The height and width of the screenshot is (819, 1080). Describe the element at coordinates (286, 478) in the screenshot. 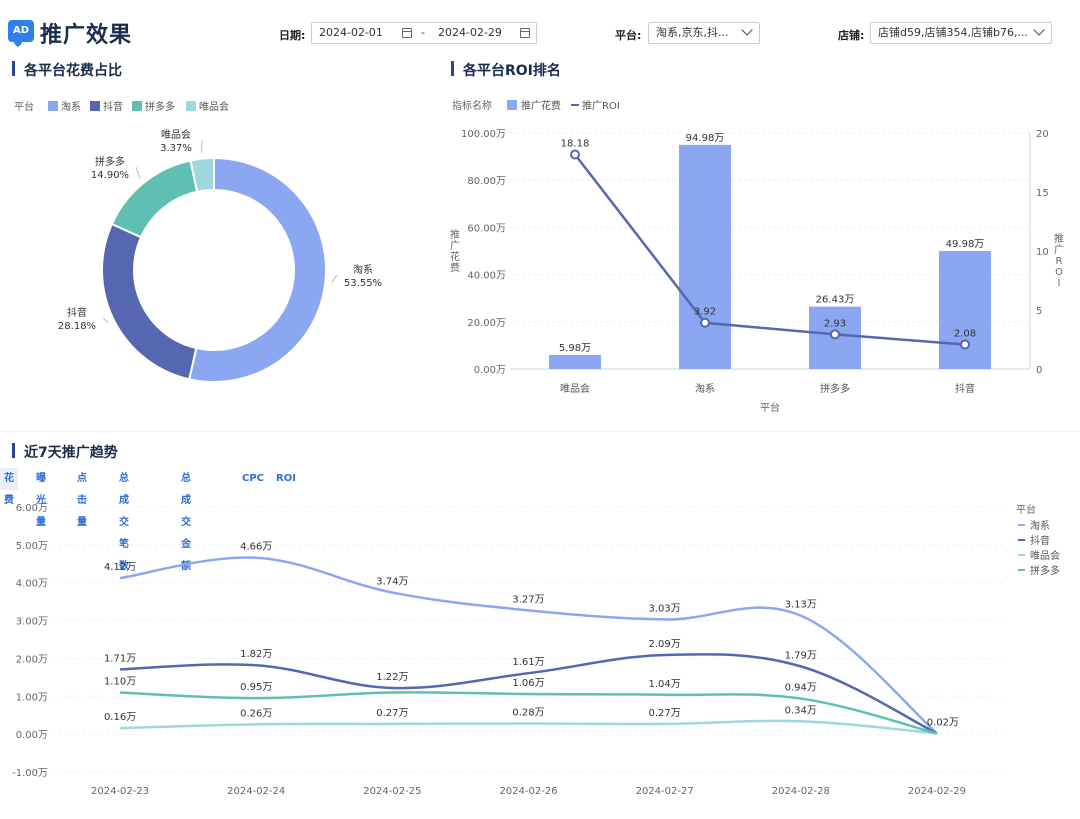

I see `tab-roi: ROI` at that location.